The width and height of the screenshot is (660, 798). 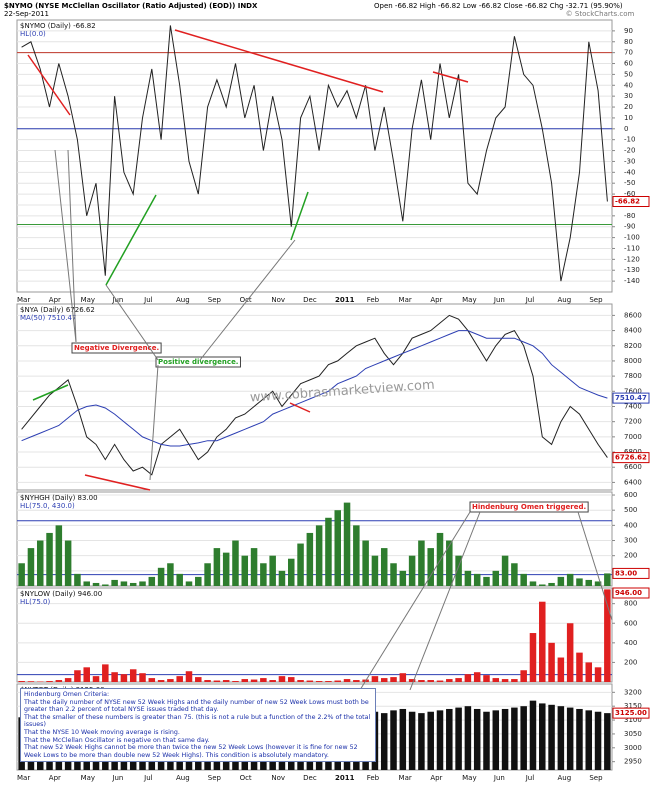 I want to click on series-line, so click(x=314, y=388).